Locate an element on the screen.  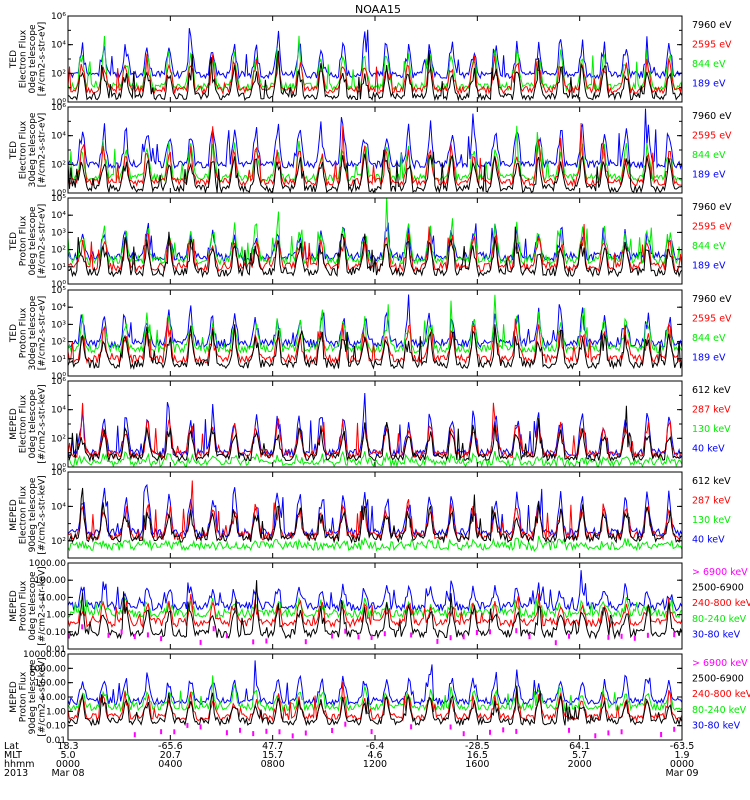
legend-entry: 2595 eV is located at coordinates (712, 136).